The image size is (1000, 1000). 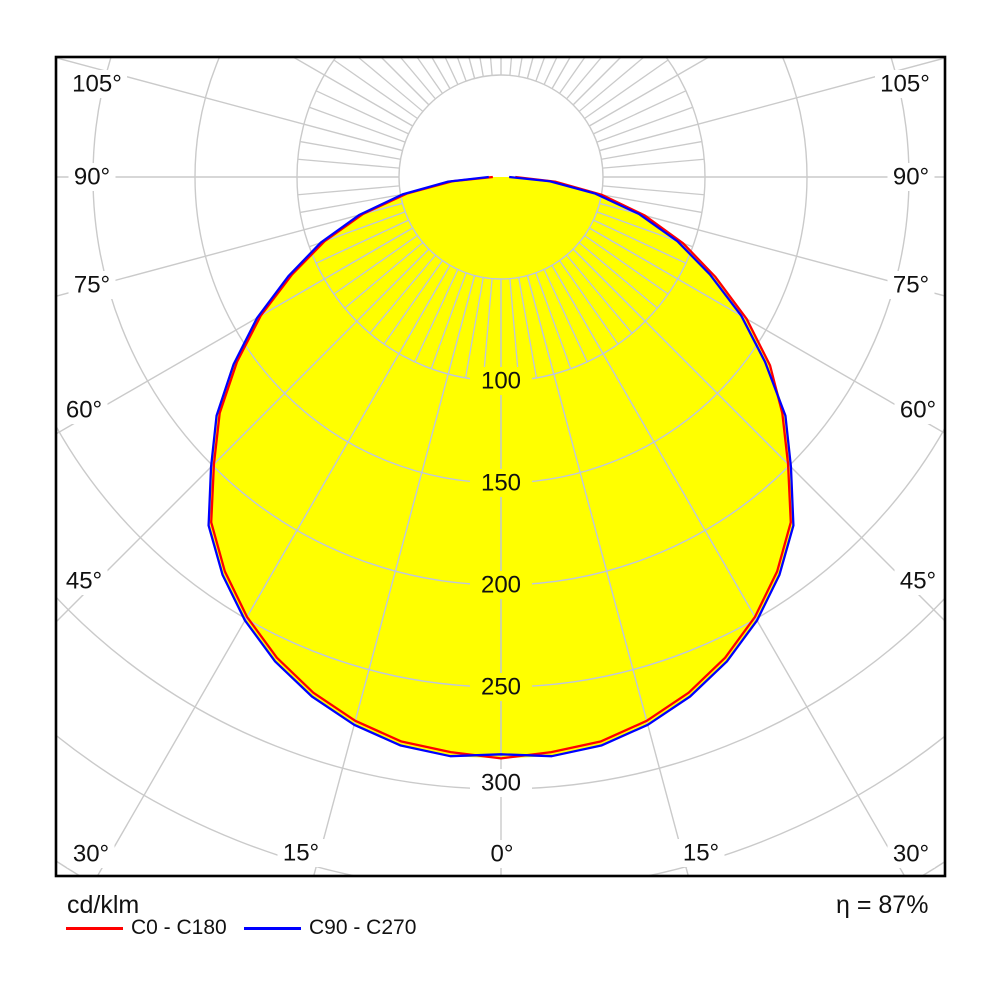 I want to click on radial-value-label: 200, so click(x=501, y=585).